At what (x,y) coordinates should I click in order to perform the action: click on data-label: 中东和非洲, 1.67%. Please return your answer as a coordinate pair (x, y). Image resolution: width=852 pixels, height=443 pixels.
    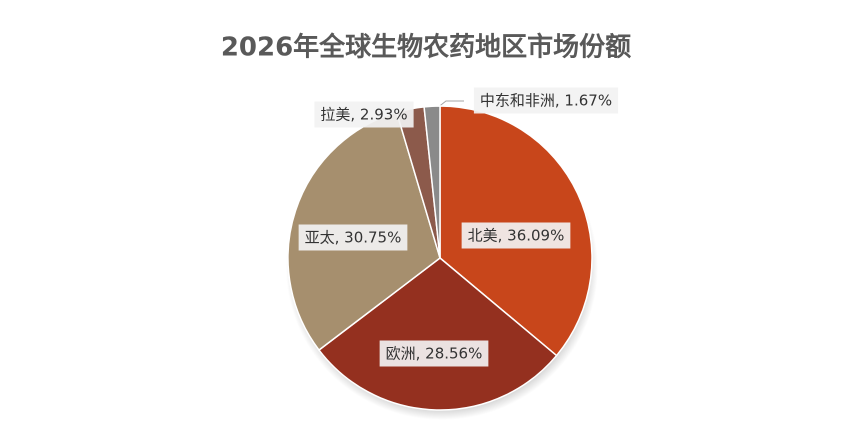
    Looking at the image, I should click on (546, 101).